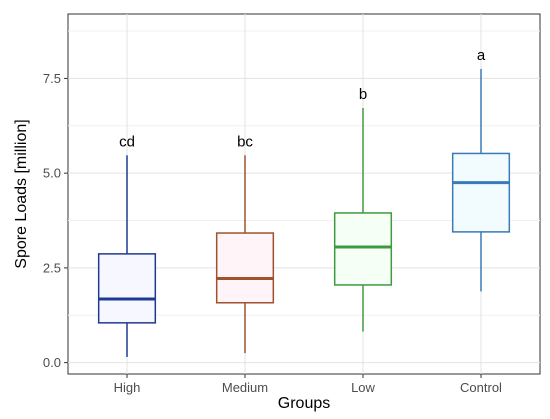 The width and height of the screenshot is (550, 419). What do you see at coordinates (127, 141) in the screenshot?
I see `significance-label: cd` at bounding box center [127, 141].